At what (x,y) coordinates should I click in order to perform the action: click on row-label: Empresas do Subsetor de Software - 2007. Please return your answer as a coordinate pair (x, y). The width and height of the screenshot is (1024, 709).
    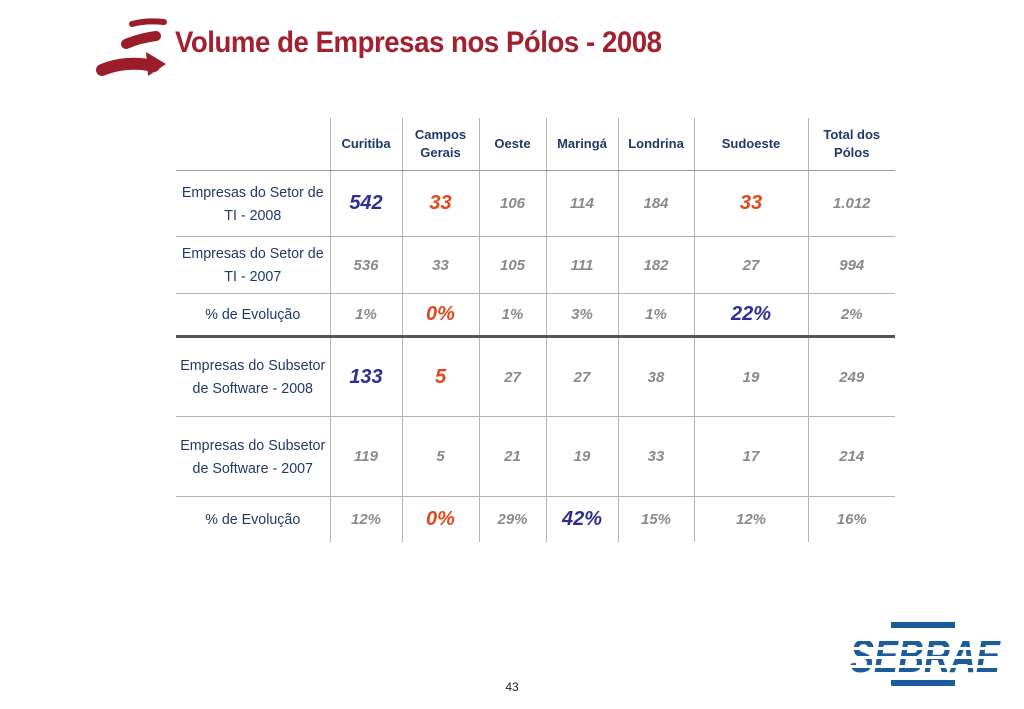
    Looking at the image, I should click on (253, 456).